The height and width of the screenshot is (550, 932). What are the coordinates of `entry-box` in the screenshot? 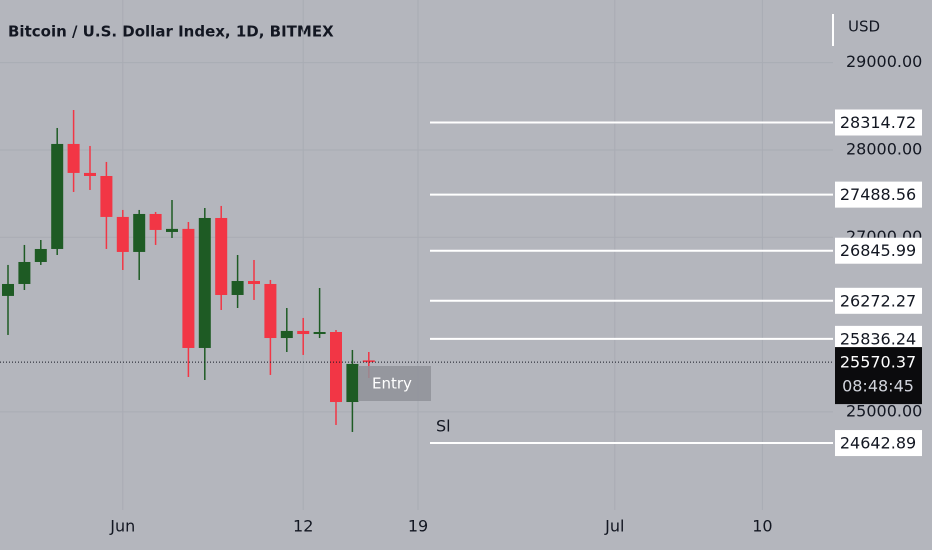 It's located at (394, 383).